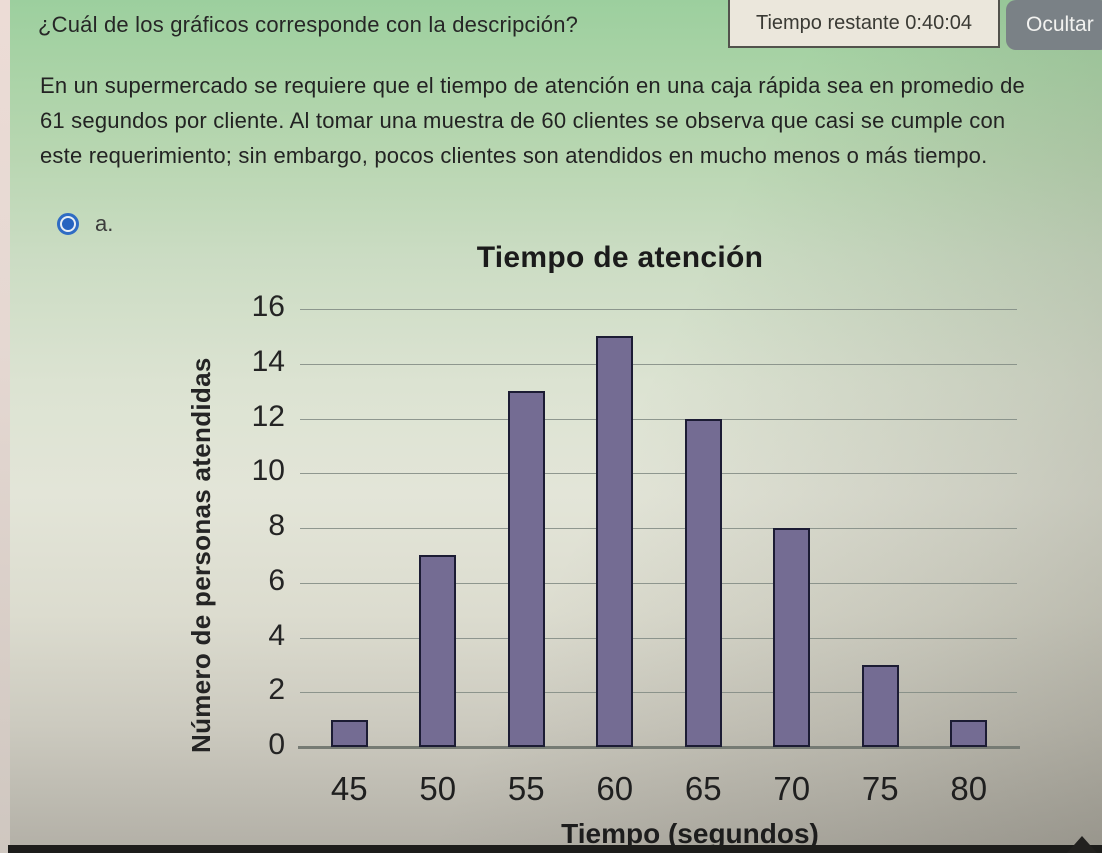 This screenshot has height=853, width=1102. Describe the element at coordinates (792, 788) in the screenshot. I see `x-tick-label: 70` at that location.